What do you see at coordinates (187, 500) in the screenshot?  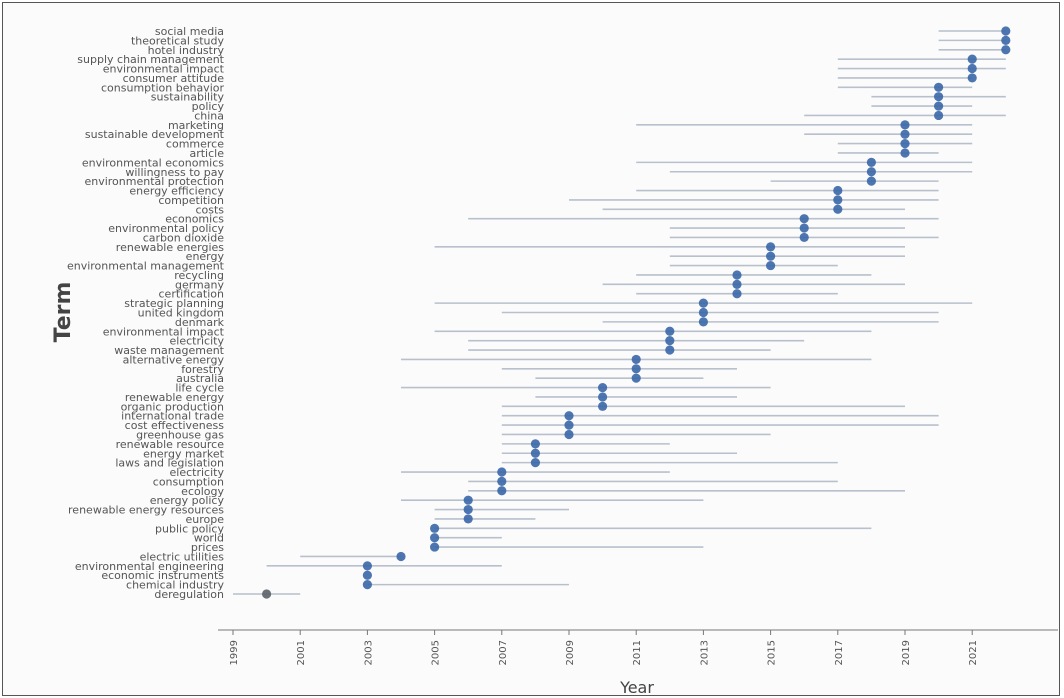 I see `term-label: energy policy` at bounding box center [187, 500].